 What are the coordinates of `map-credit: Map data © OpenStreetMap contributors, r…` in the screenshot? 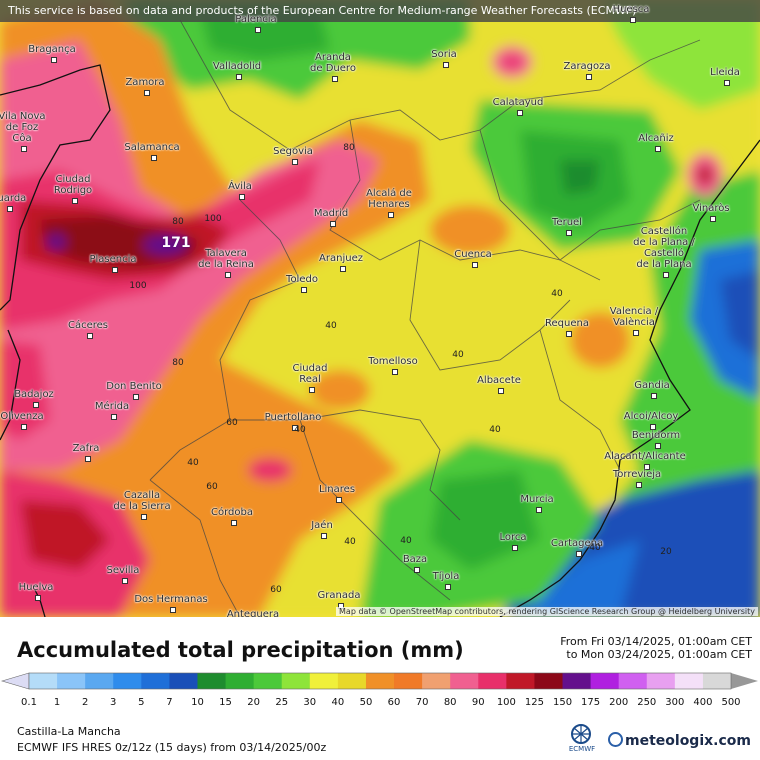 It's located at (547, 611).